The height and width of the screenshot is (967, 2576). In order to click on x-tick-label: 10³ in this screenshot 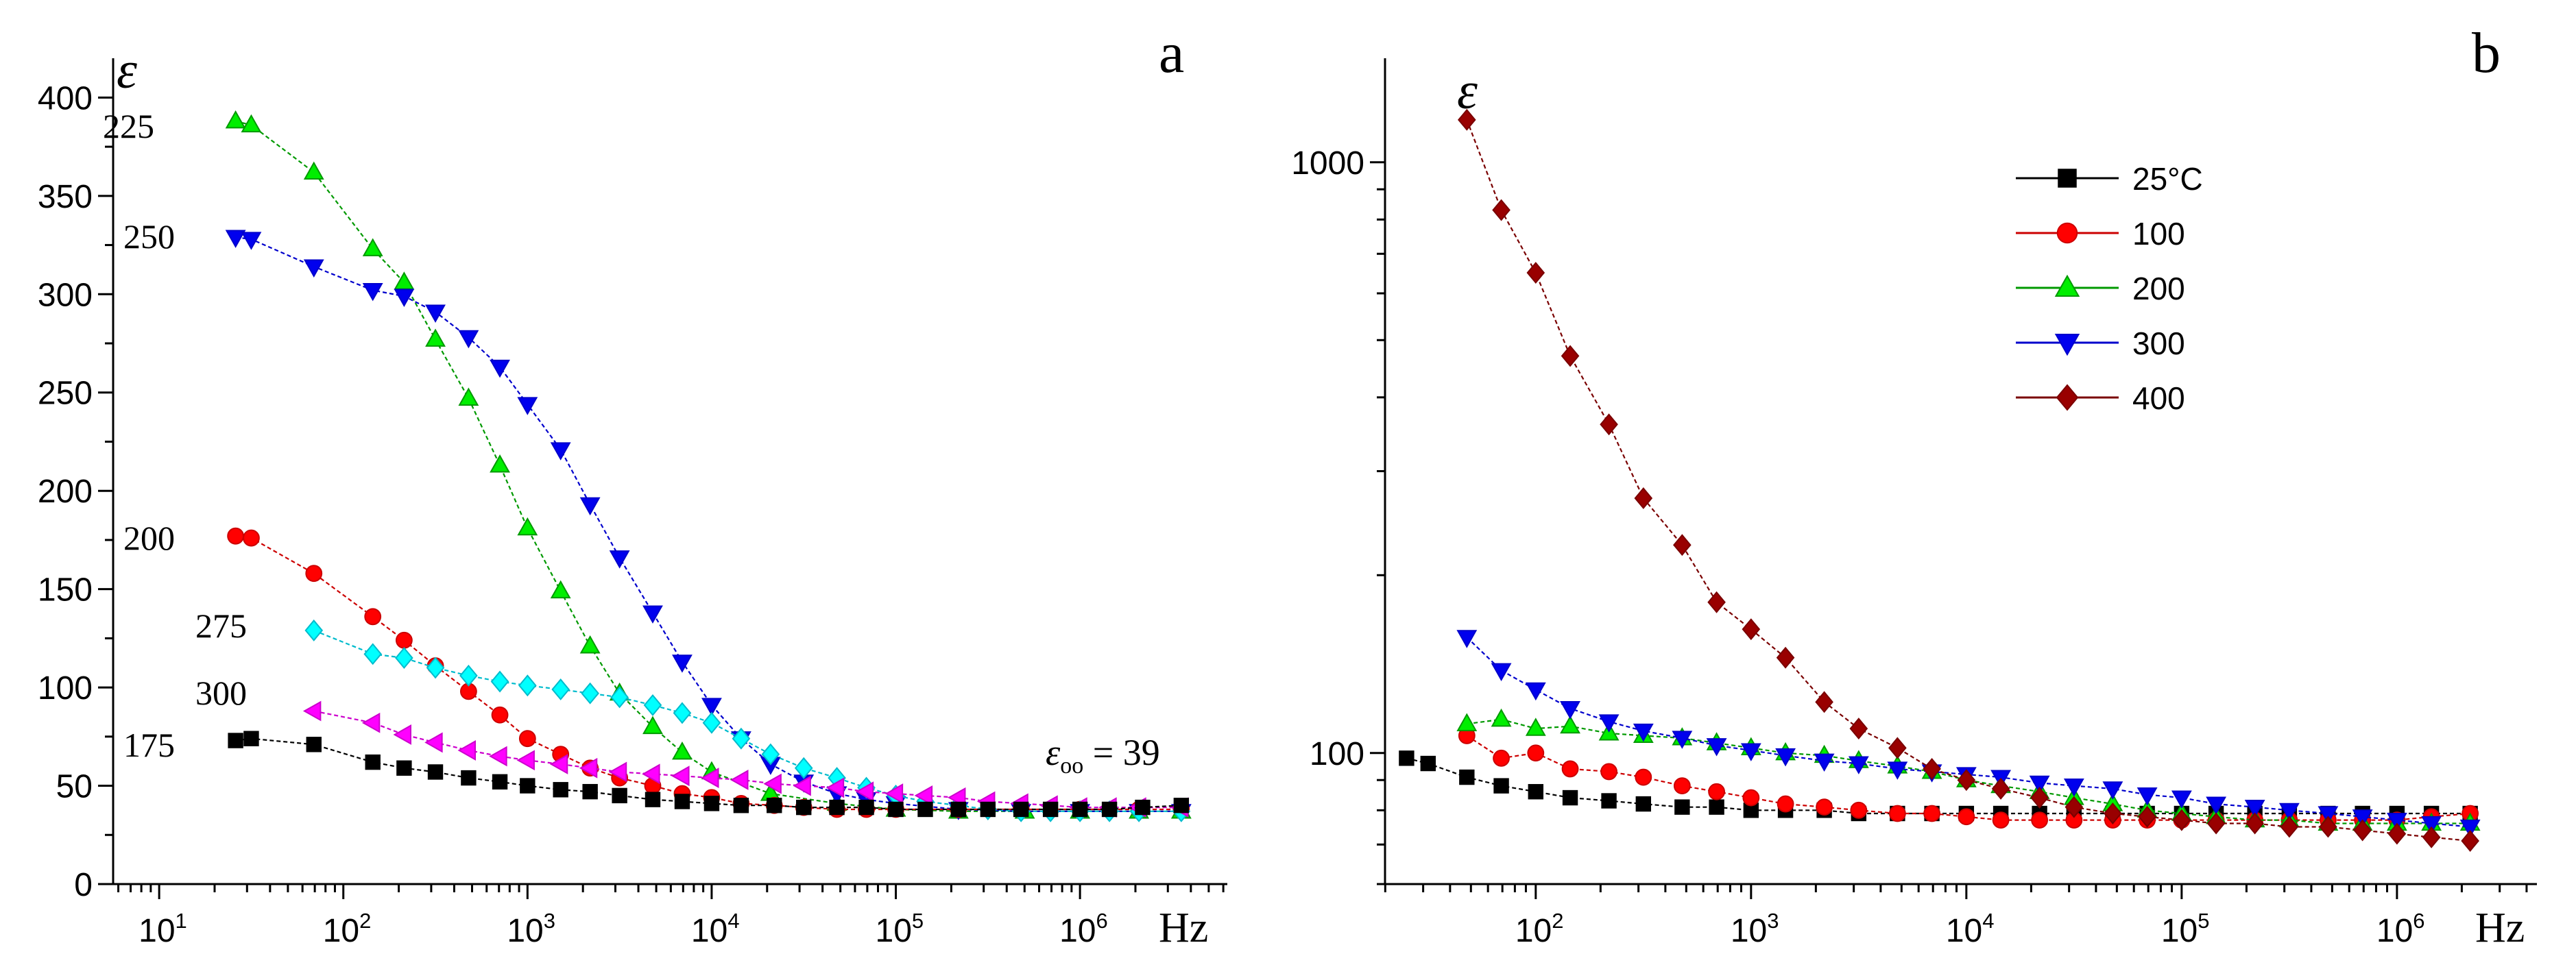, I will do `click(531, 929)`.